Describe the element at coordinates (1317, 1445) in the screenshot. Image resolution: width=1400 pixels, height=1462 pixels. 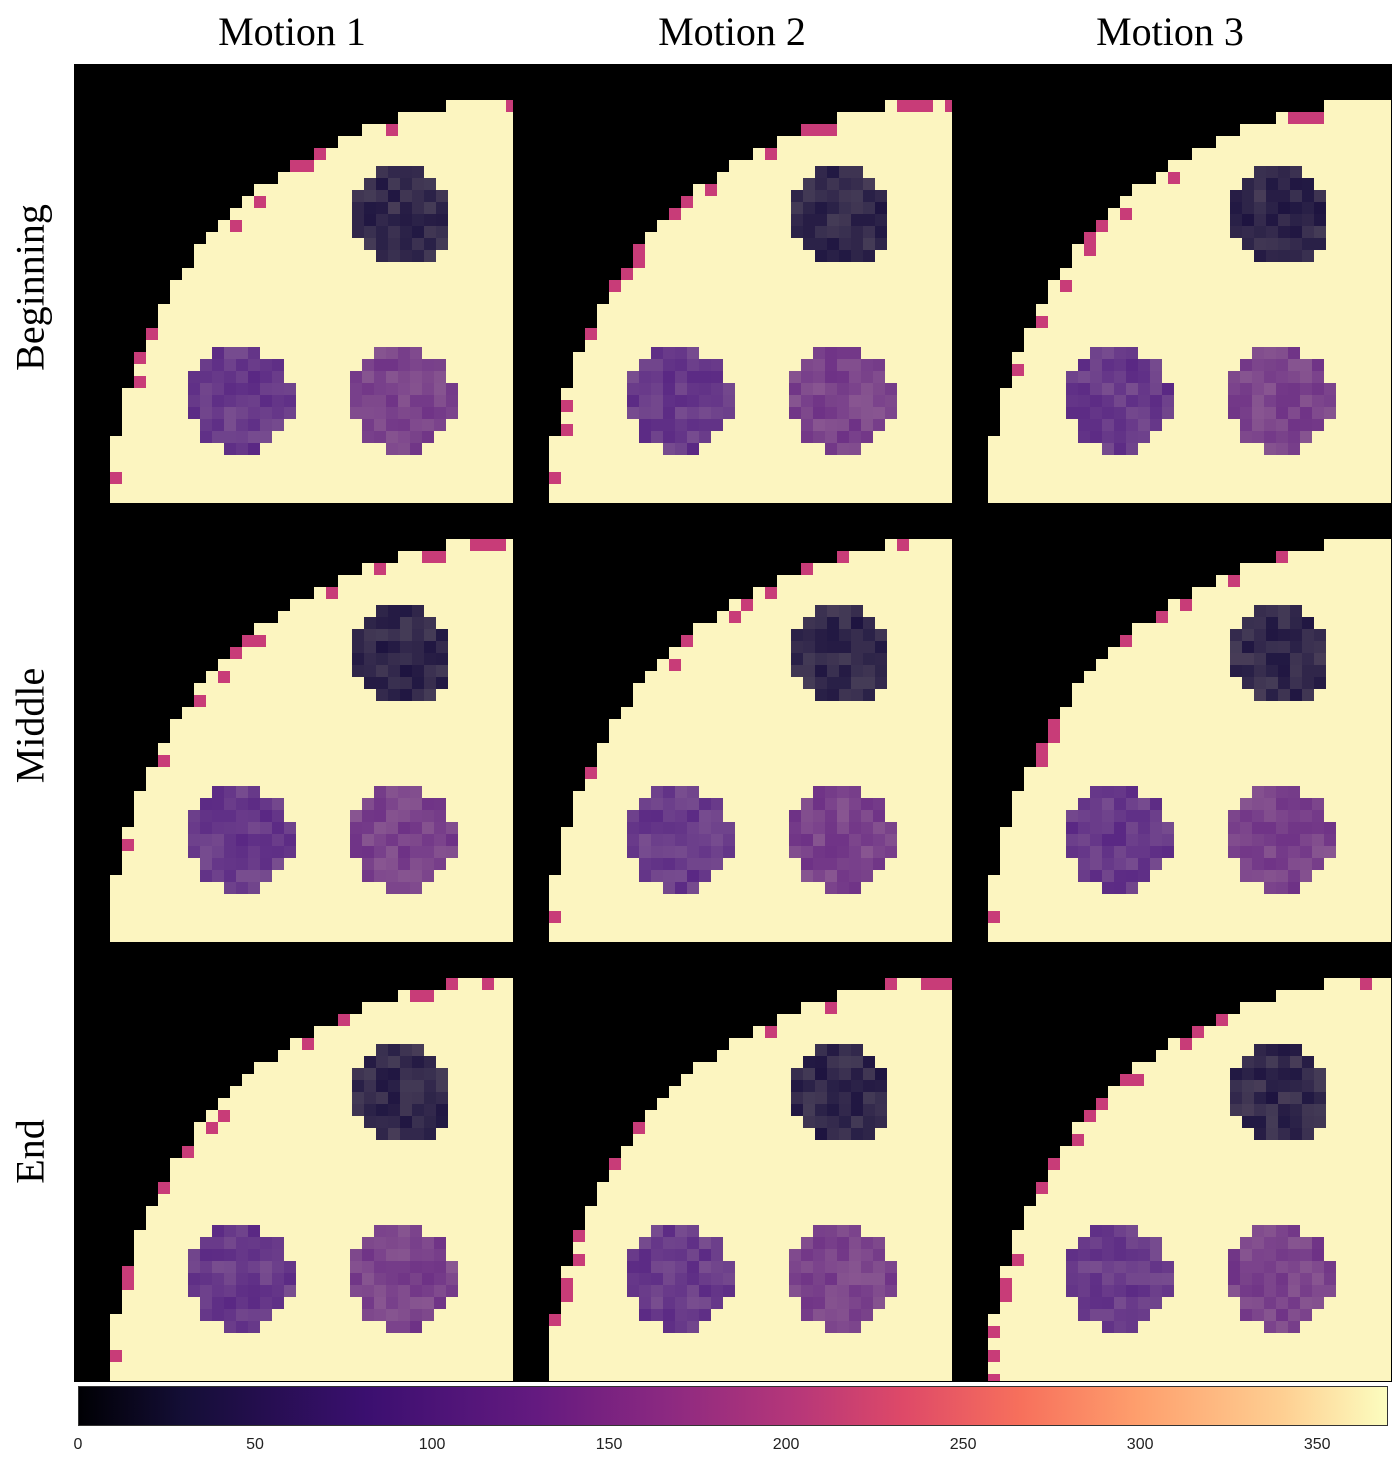
I see `colorbar-tick-label: 350` at that location.